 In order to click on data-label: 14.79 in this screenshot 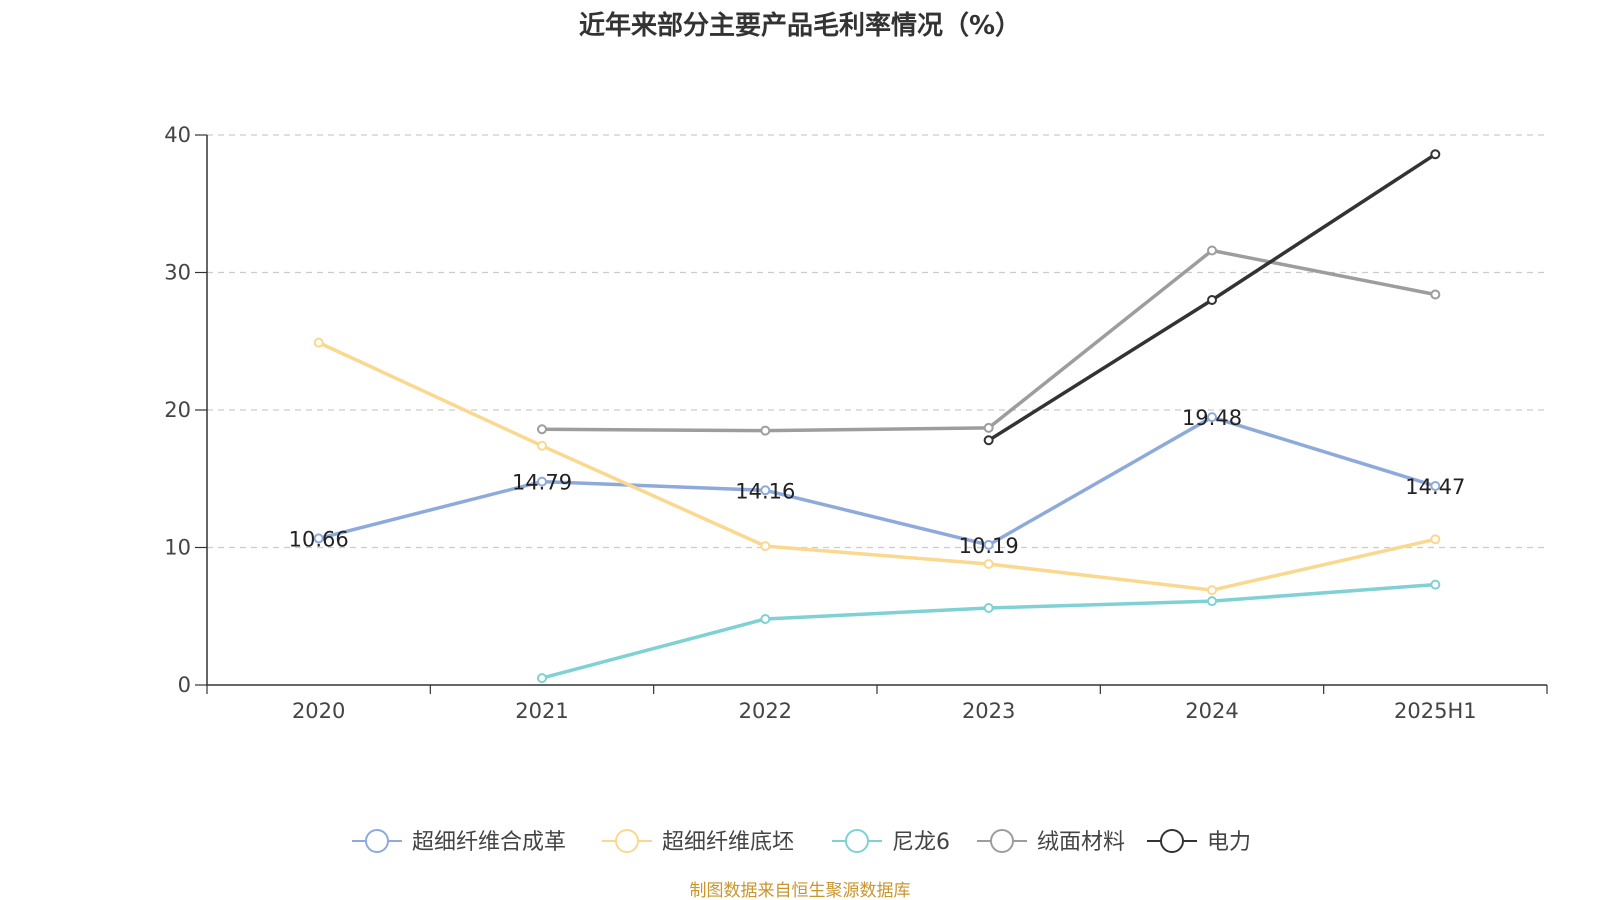, I will do `click(542, 483)`.